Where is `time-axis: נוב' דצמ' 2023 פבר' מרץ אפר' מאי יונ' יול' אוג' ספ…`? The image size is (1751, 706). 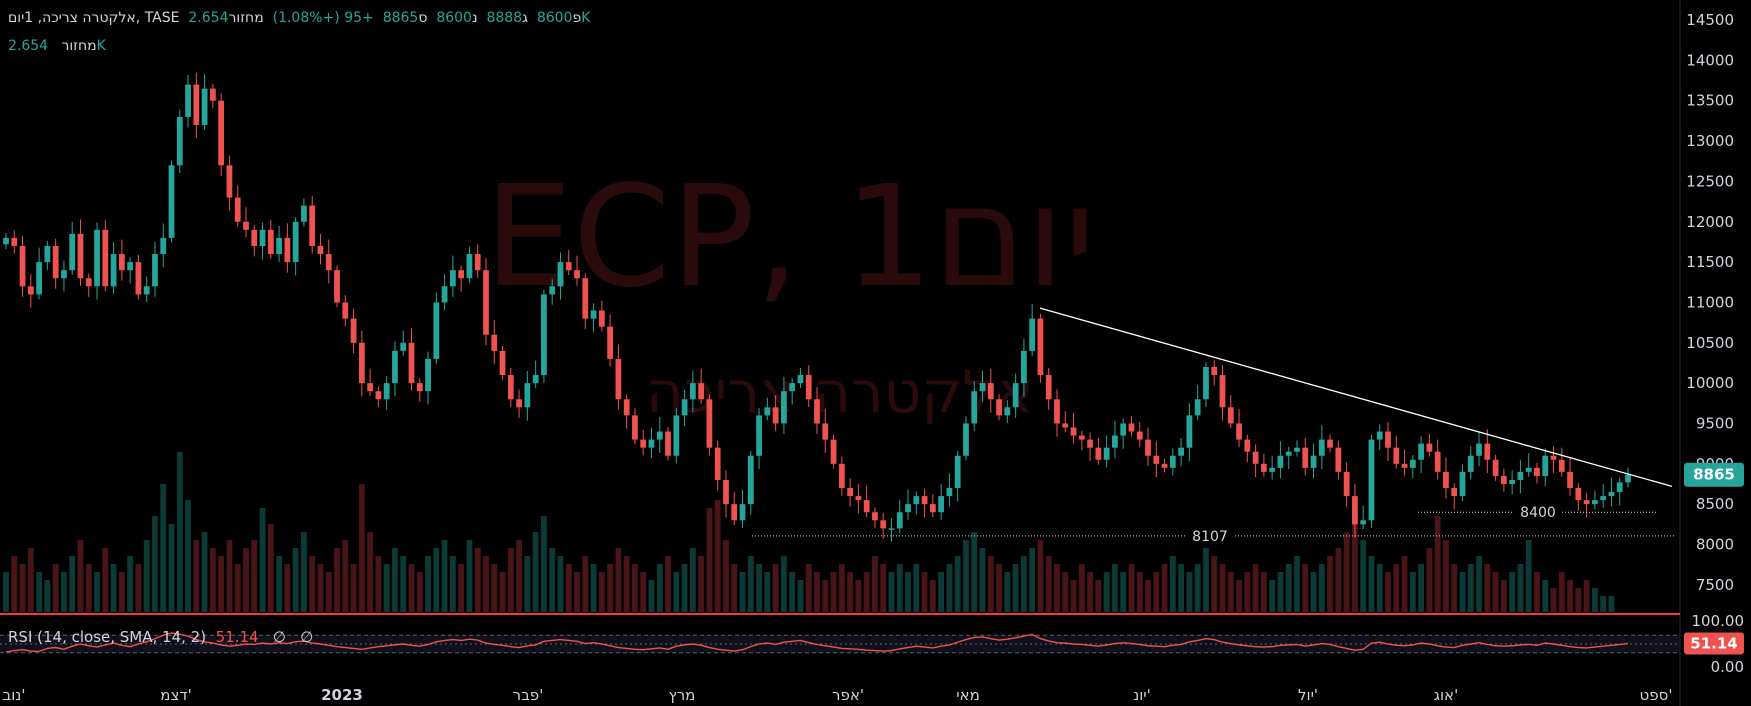 time-axis: נוב' דצמ' 2023 פבר' מרץ אפר' מאי יונ' יול' אוג' ספ… is located at coordinates (838, 695).